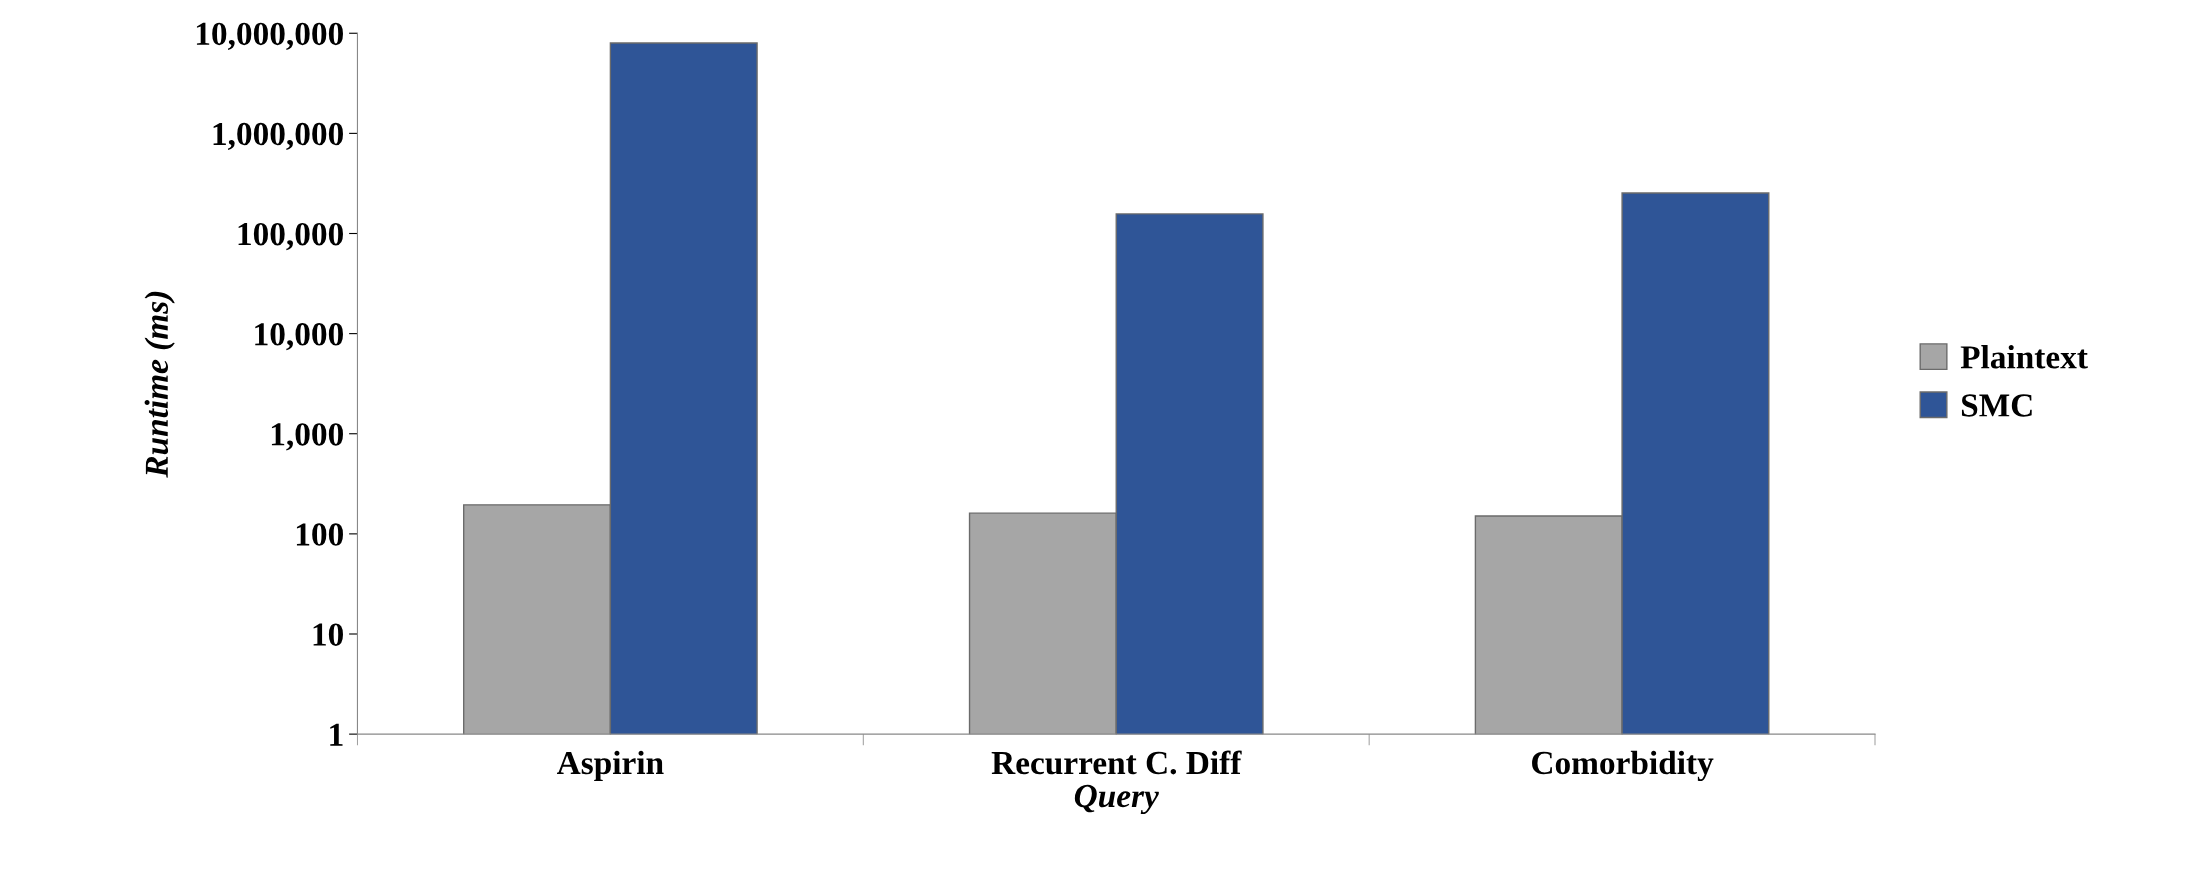 Image resolution: width=2193 pixels, height=875 pixels. Describe the element at coordinates (1116, 762) in the screenshot. I see `x-tick-label: Recurrent C. Diff` at that location.